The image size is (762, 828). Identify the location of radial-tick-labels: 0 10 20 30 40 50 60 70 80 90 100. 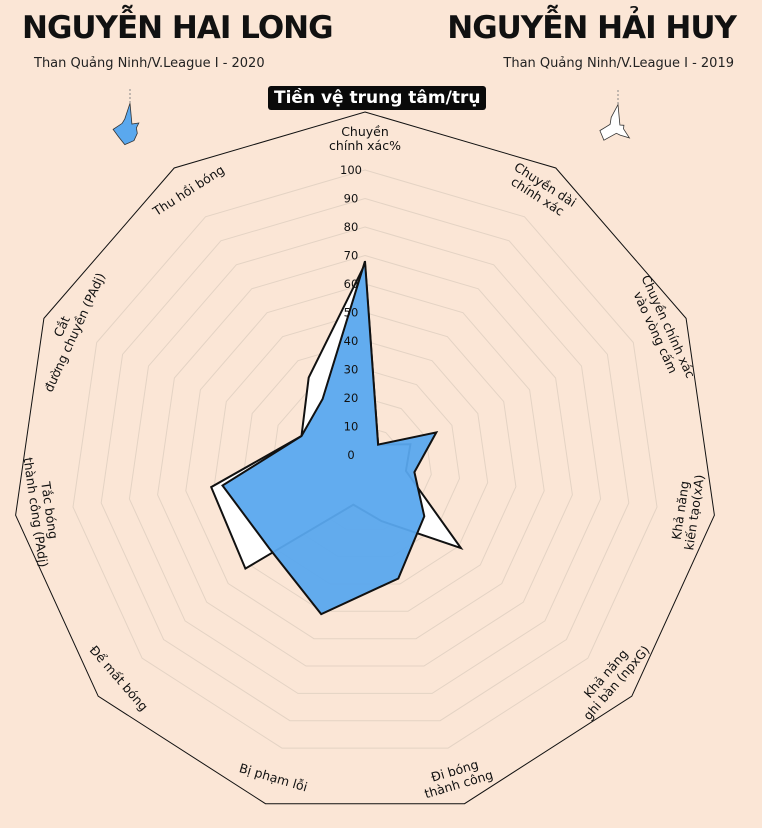
(351, 312).